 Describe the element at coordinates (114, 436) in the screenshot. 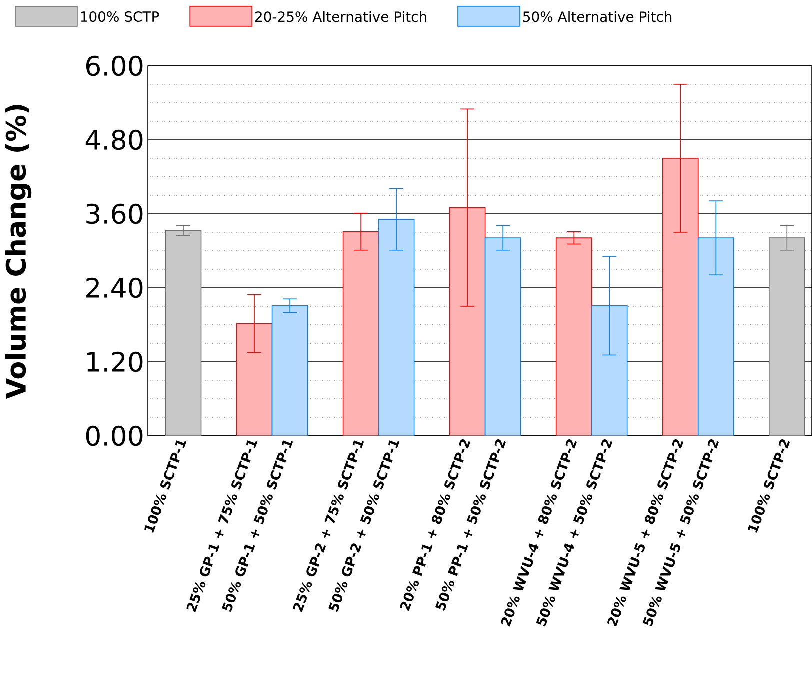

I see `y-tick-label: 0.00` at that location.